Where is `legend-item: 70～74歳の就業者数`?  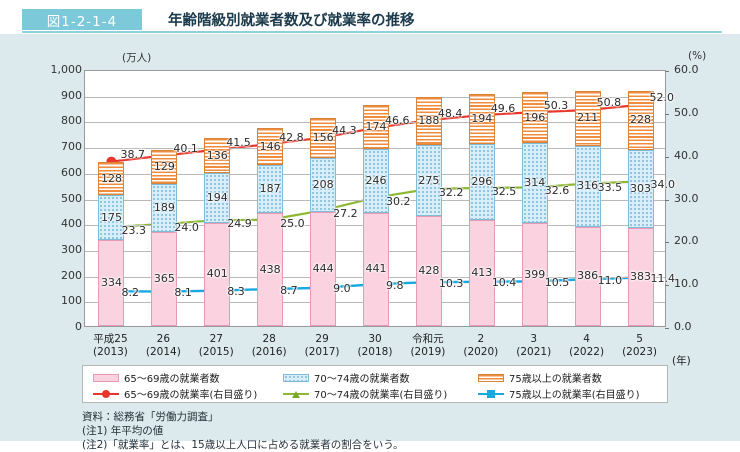
legend-item: 70～74歳の就業者数 is located at coordinates (346, 377).